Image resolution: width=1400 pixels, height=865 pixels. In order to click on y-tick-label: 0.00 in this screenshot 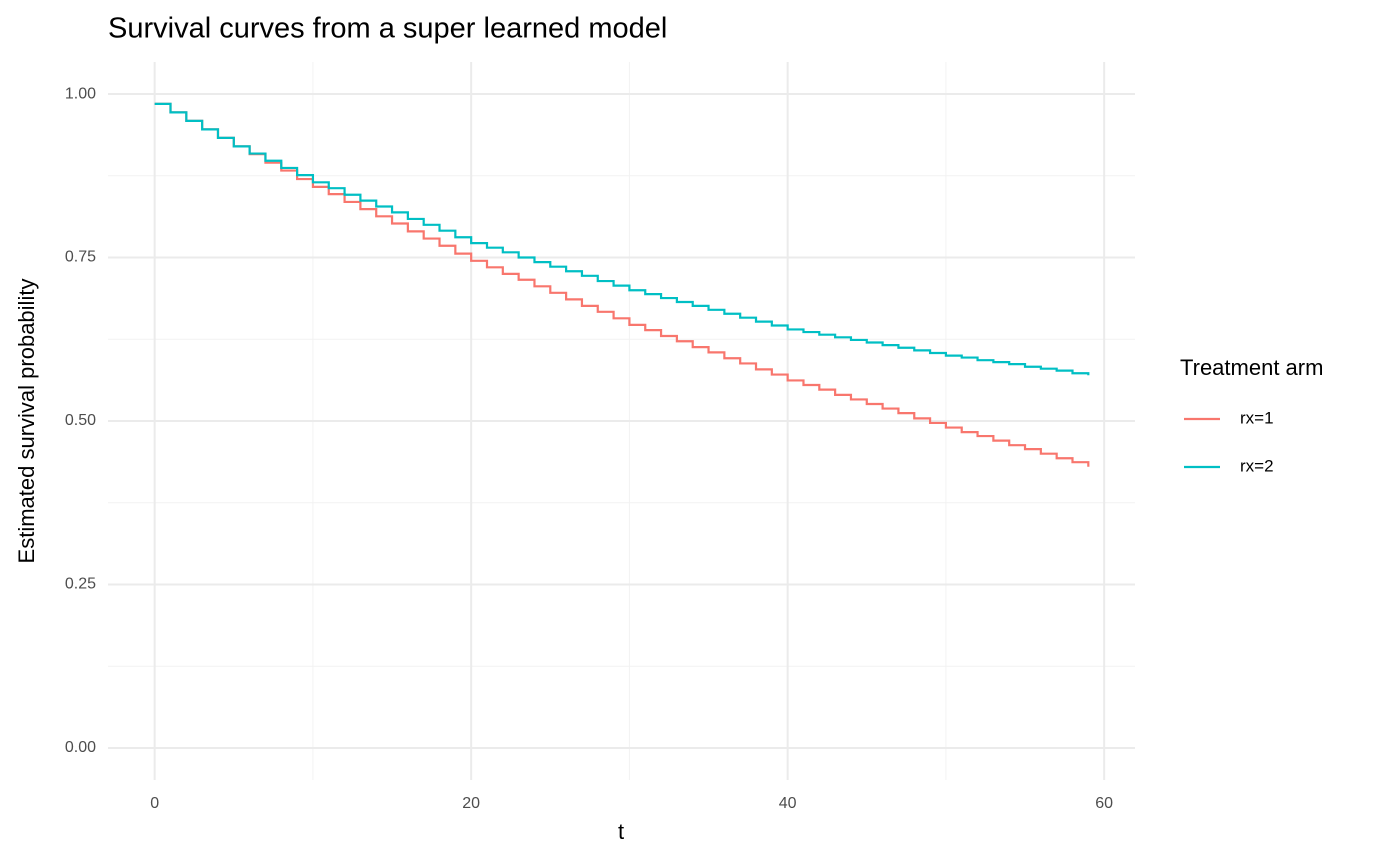, I will do `click(80, 747)`.